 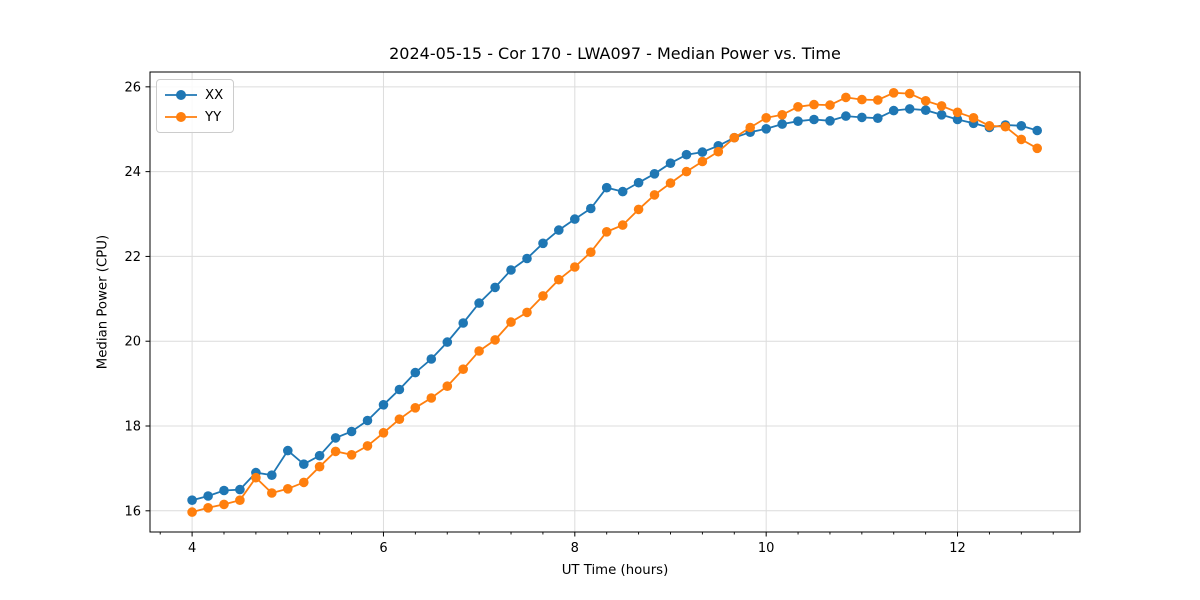 I want to click on legend-item-yy: YY, so click(x=193, y=117).